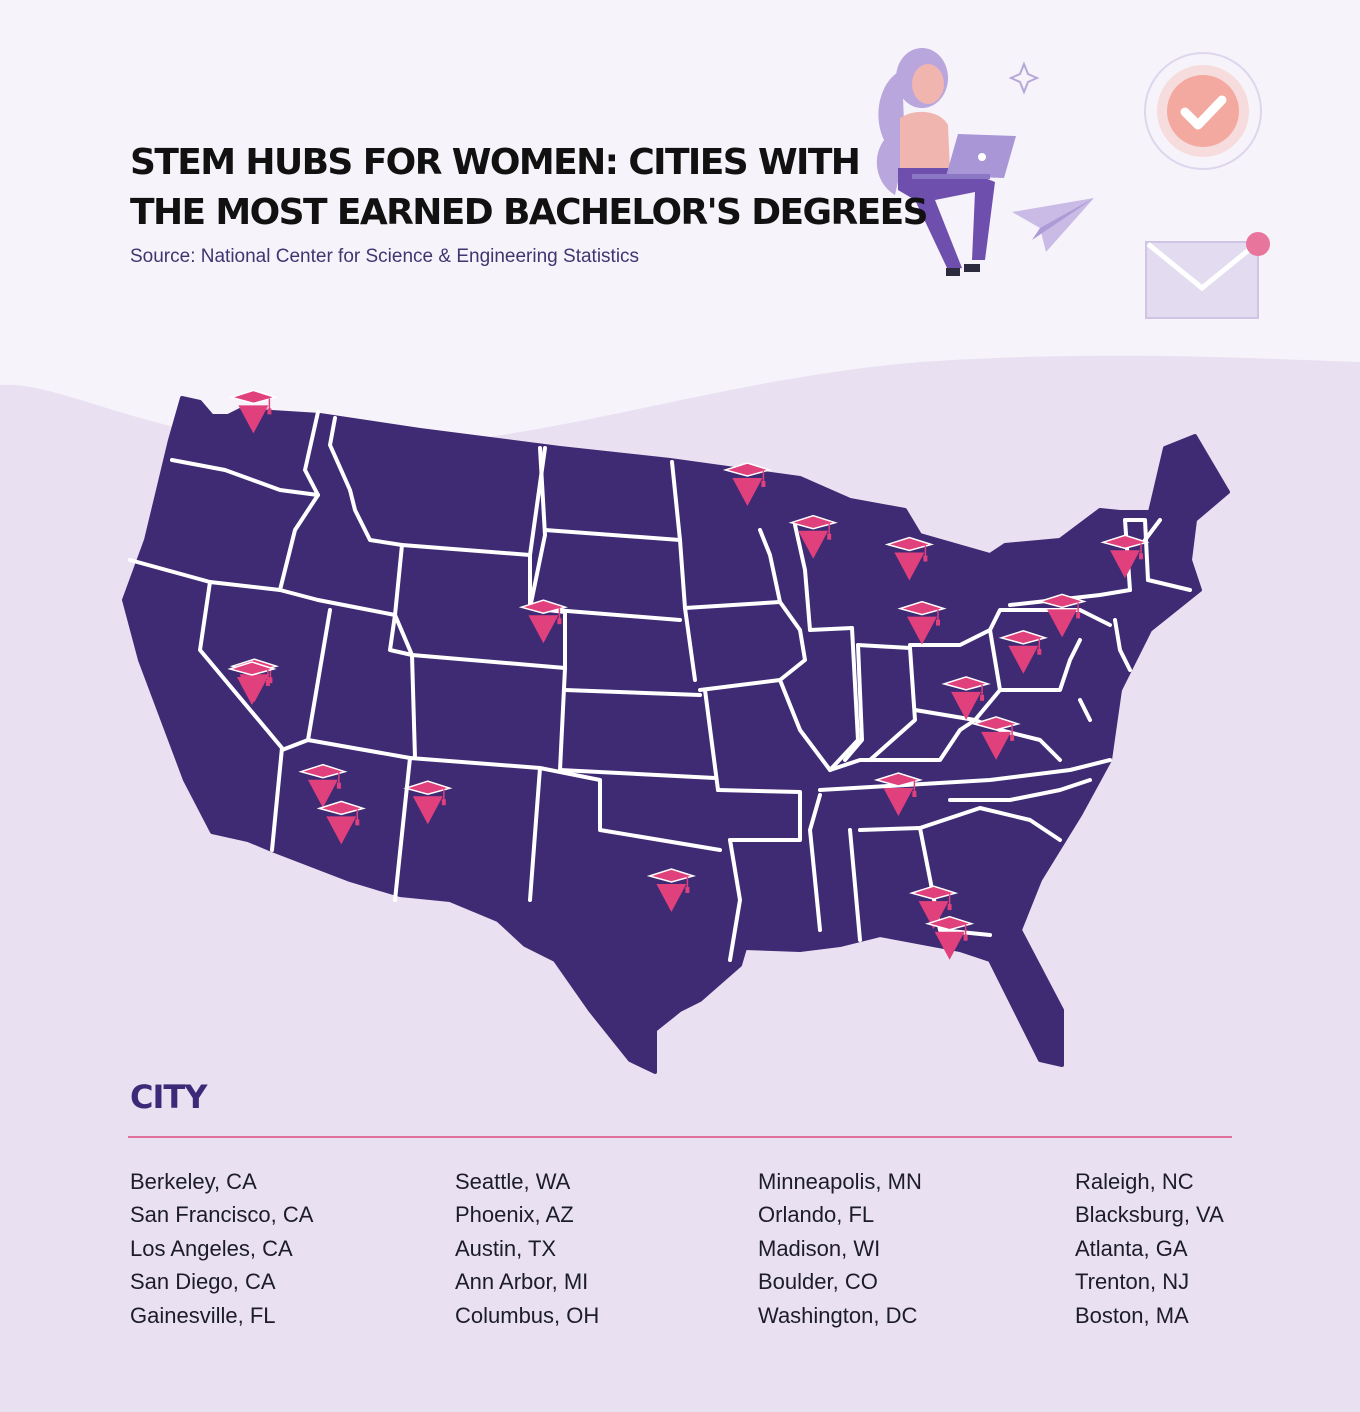  What do you see at coordinates (838, 1315) in the screenshot?
I see `list-item: Washington, DC` at bounding box center [838, 1315].